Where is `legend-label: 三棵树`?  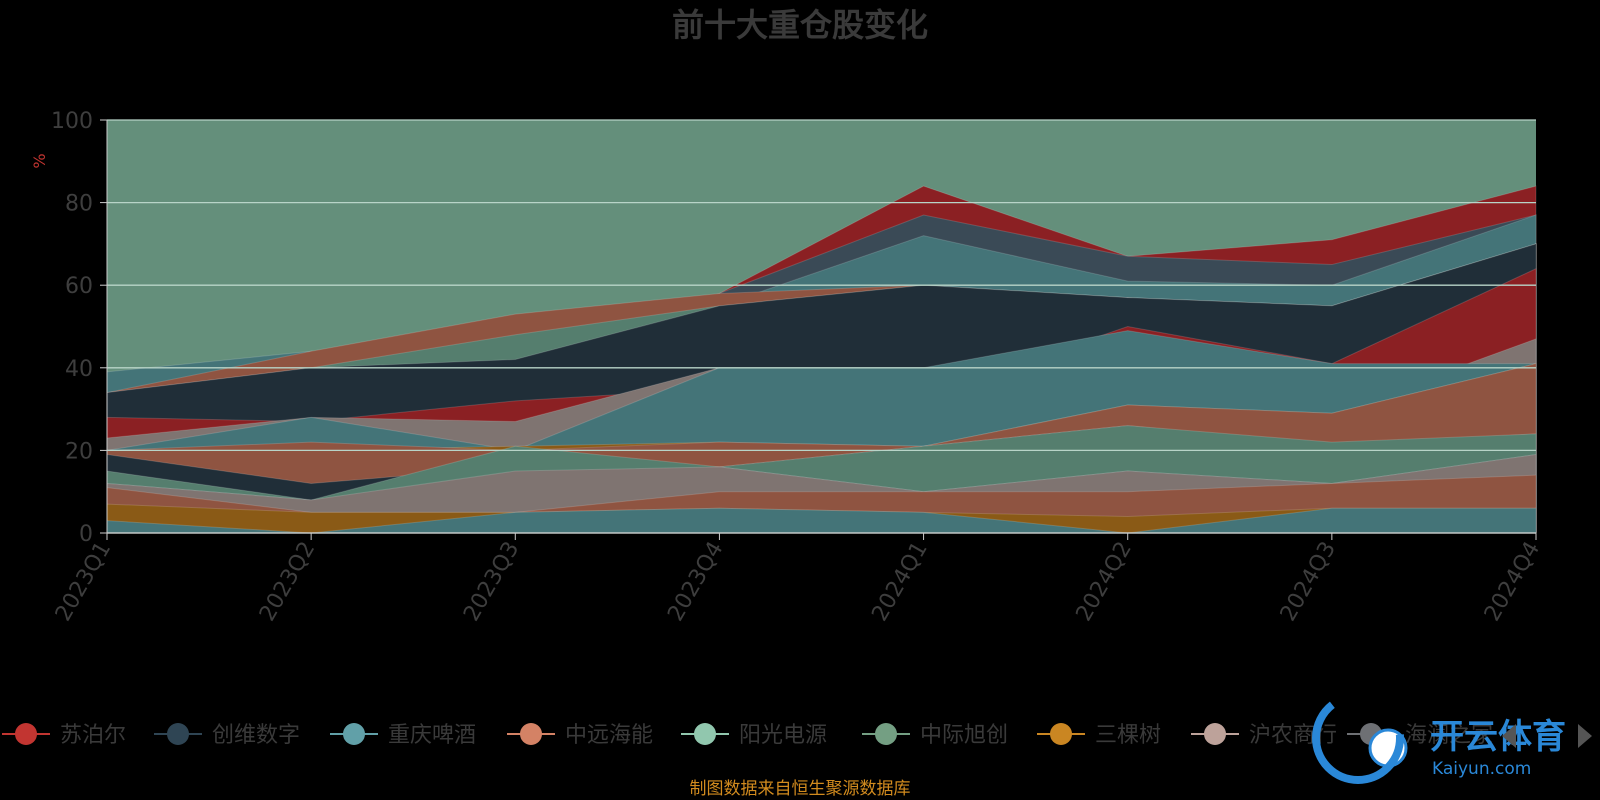
legend-label: 三棵树 is located at coordinates (1128, 735).